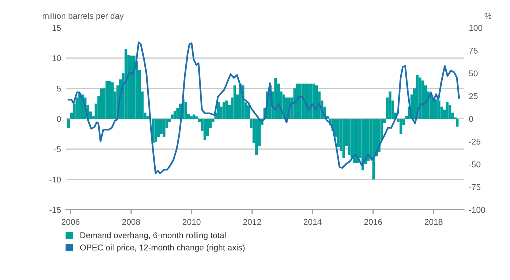 The image size is (510, 280). What do you see at coordinates (56, 179) in the screenshot?
I see `y-tick-label: -10` at bounding box center [56, 179].